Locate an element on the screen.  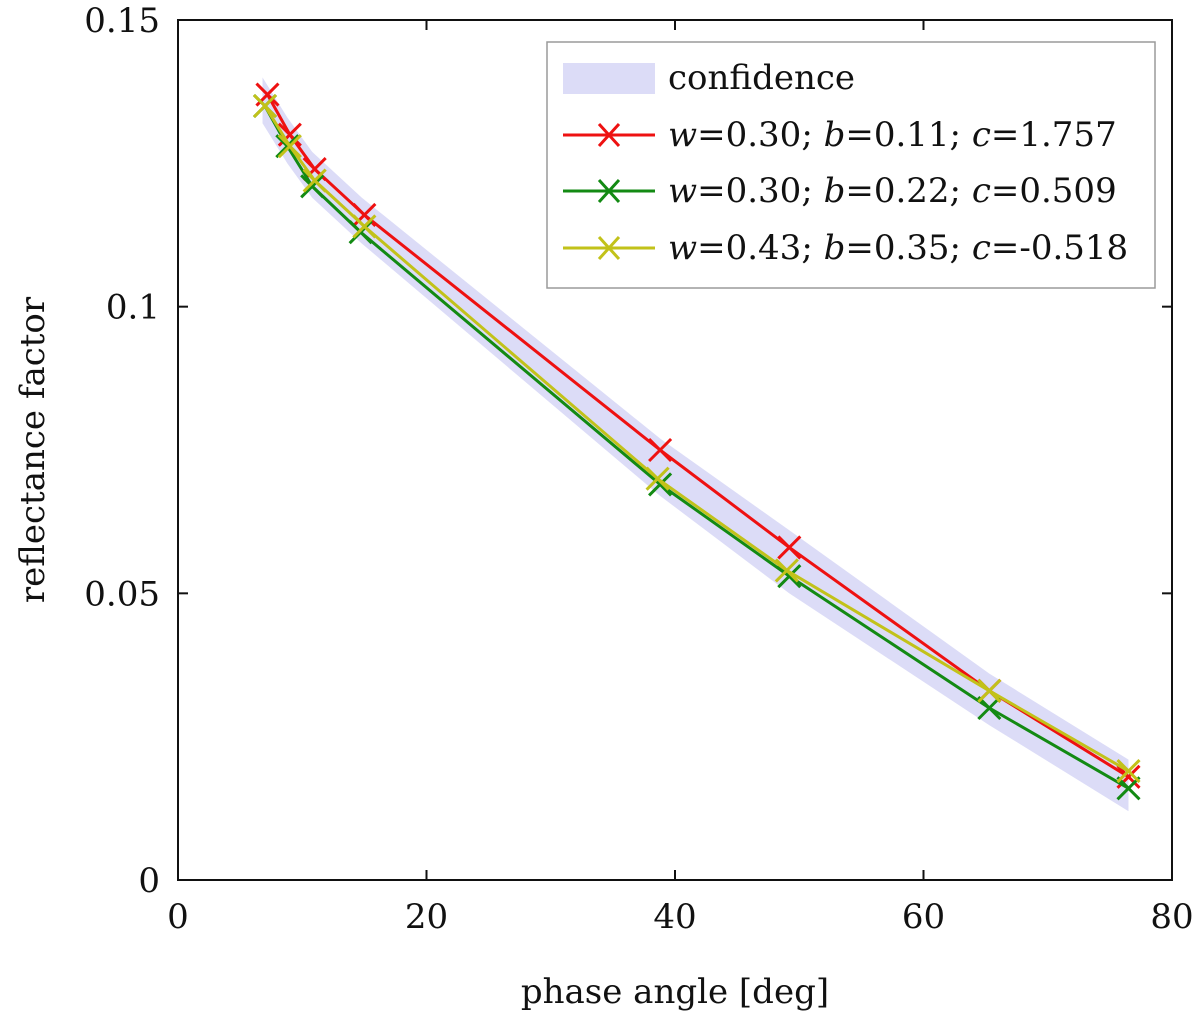
y-tick-label: 0 is located at coordinates (149, 881).